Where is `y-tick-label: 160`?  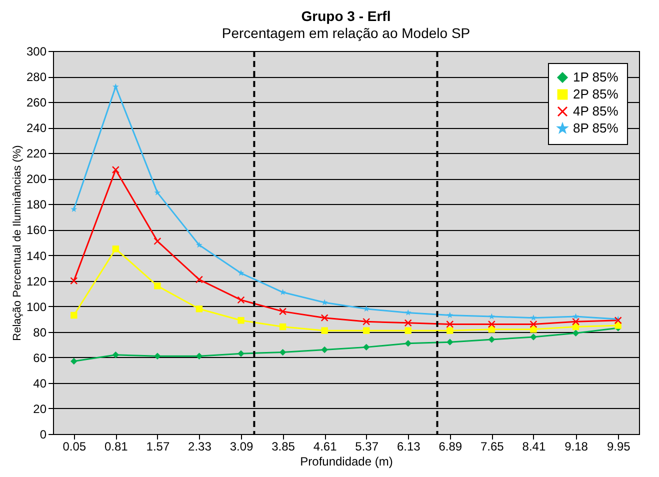
y-tick-label: 160 is located at coordinates (36, 230).